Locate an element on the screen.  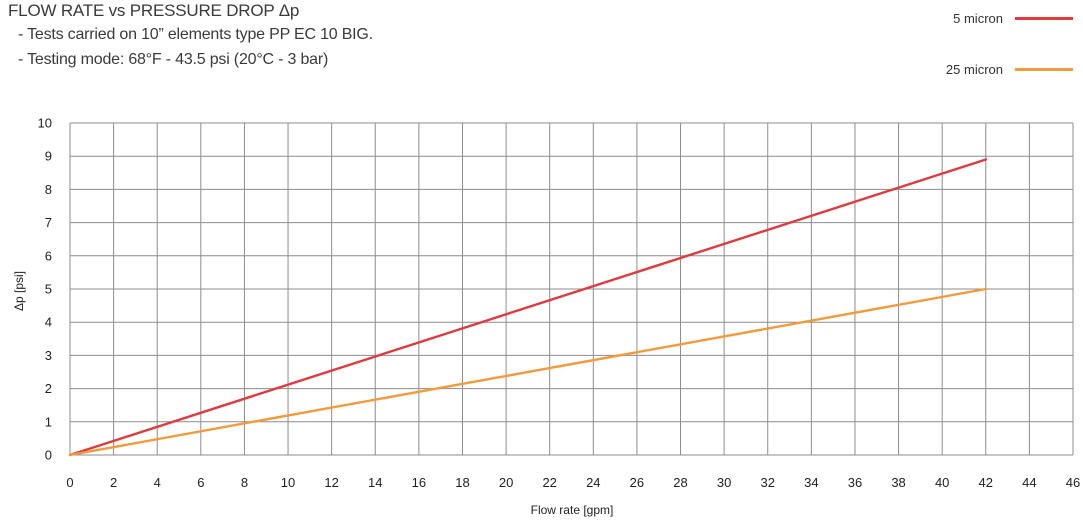
x-tick-label: 18 is located at coordinates (462, 482).